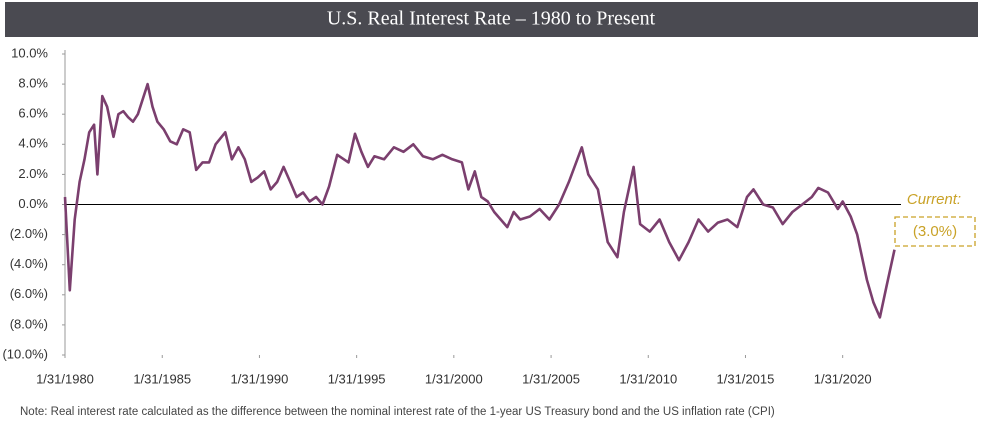 The width and height of the screenshot is (983, 433). I want to click on x-tick-label: 1/31/1990, so click(260, 378).